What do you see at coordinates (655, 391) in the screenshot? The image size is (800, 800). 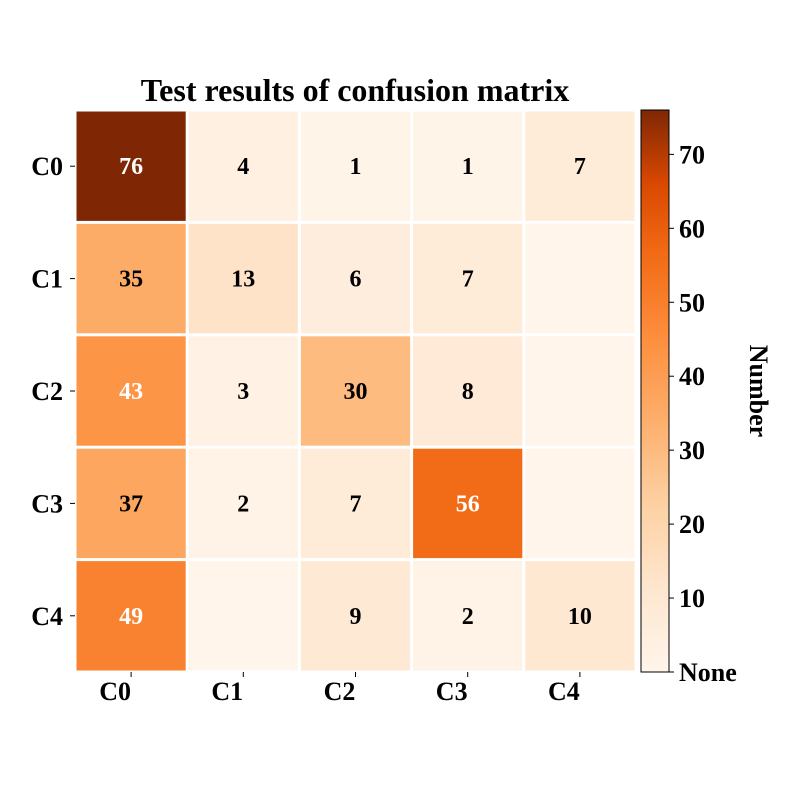 I see `colorbar` at bounding box center [655, 391].